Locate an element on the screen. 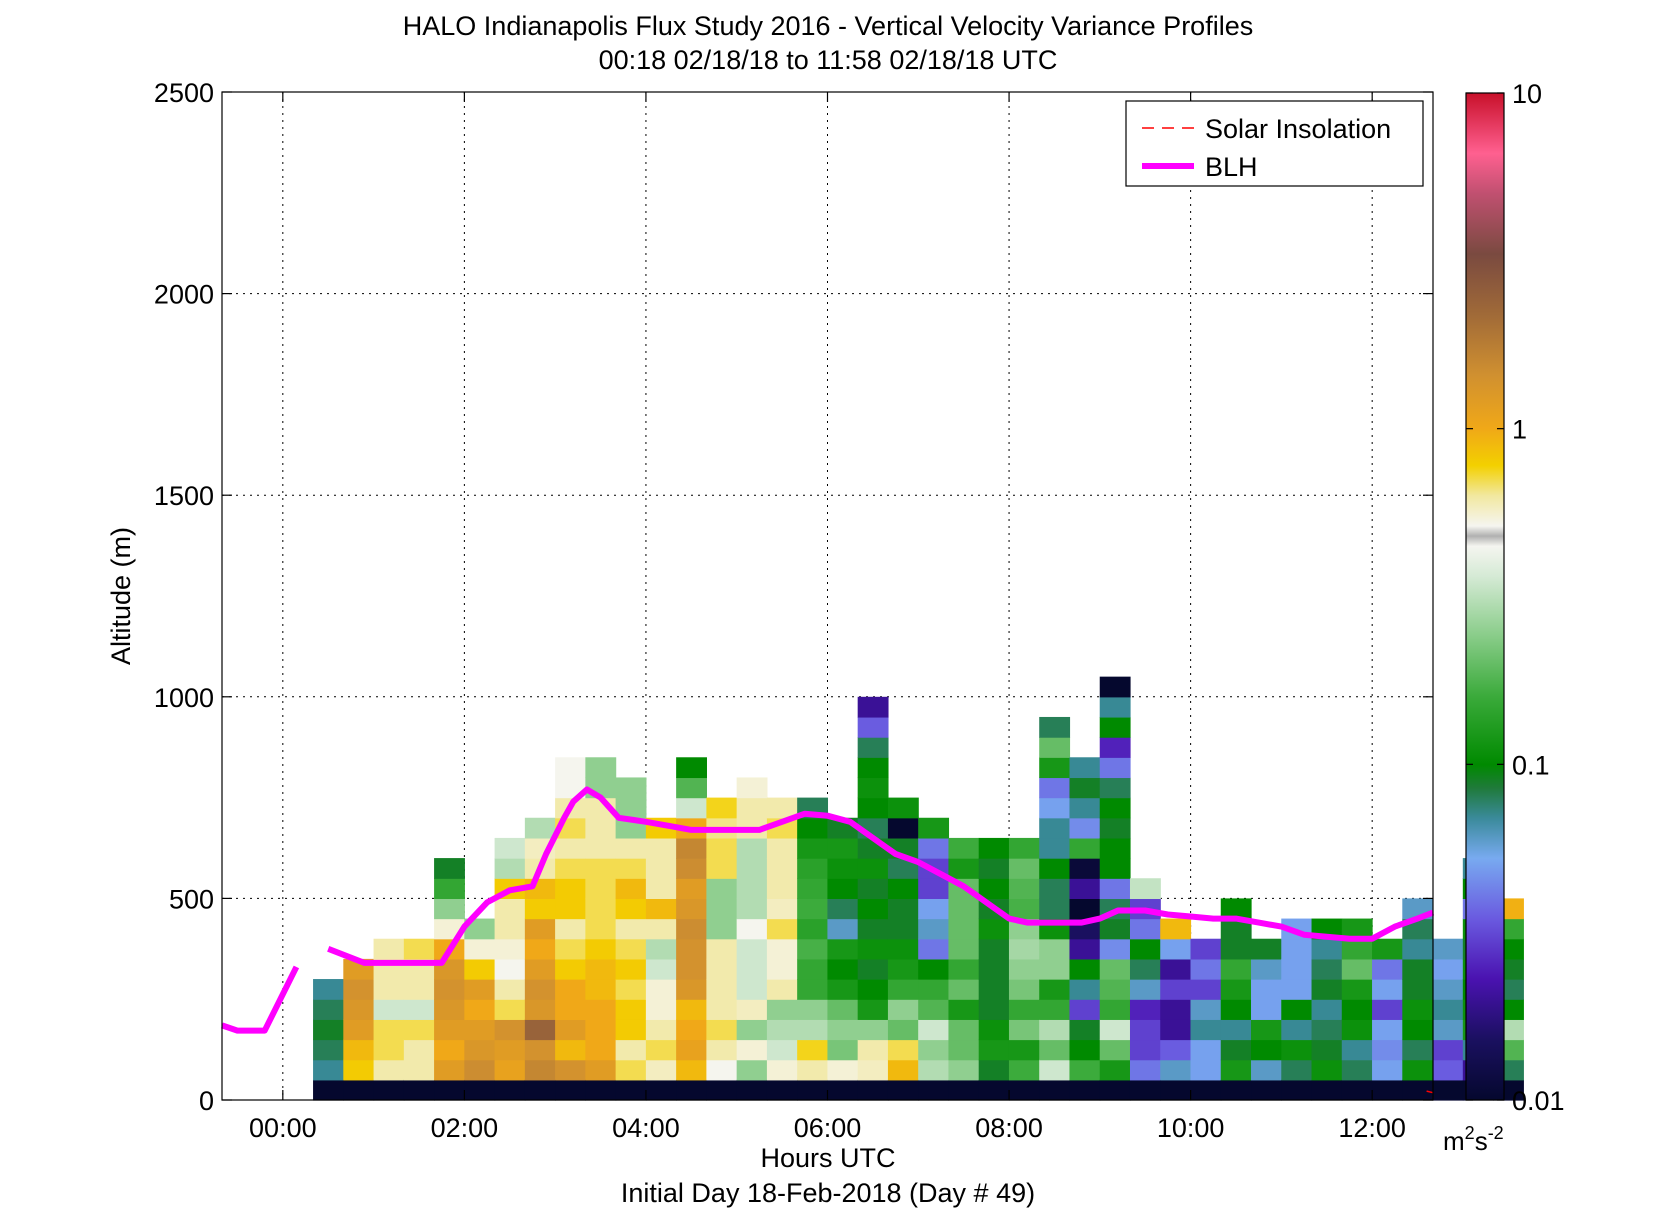 The image size is (1679, 1216). colorbar-unit-base: m is located at coordinates (1454, 1141).